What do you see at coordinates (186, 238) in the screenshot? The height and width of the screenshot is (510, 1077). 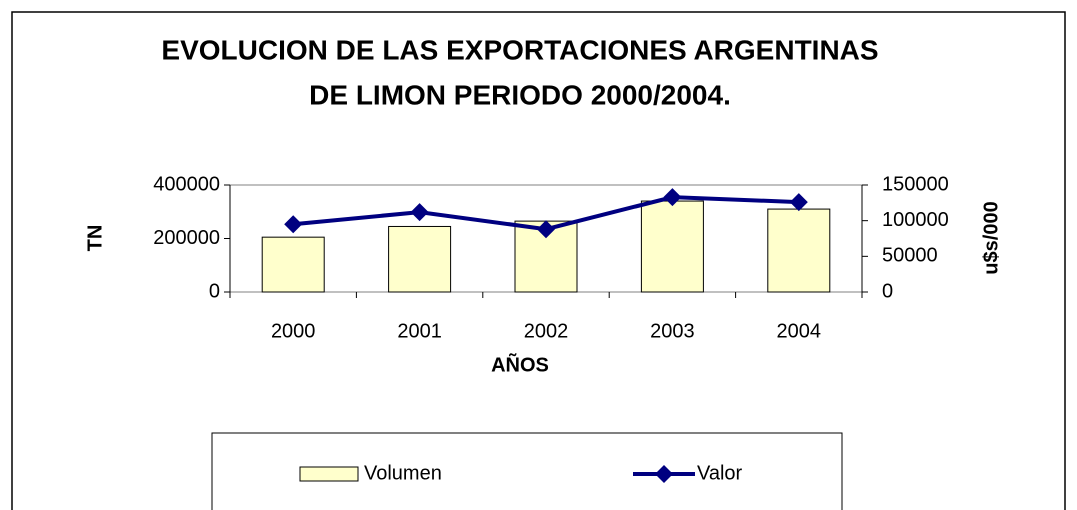 I see `y-tick-label: 200000` at bounding box center [186, 238].